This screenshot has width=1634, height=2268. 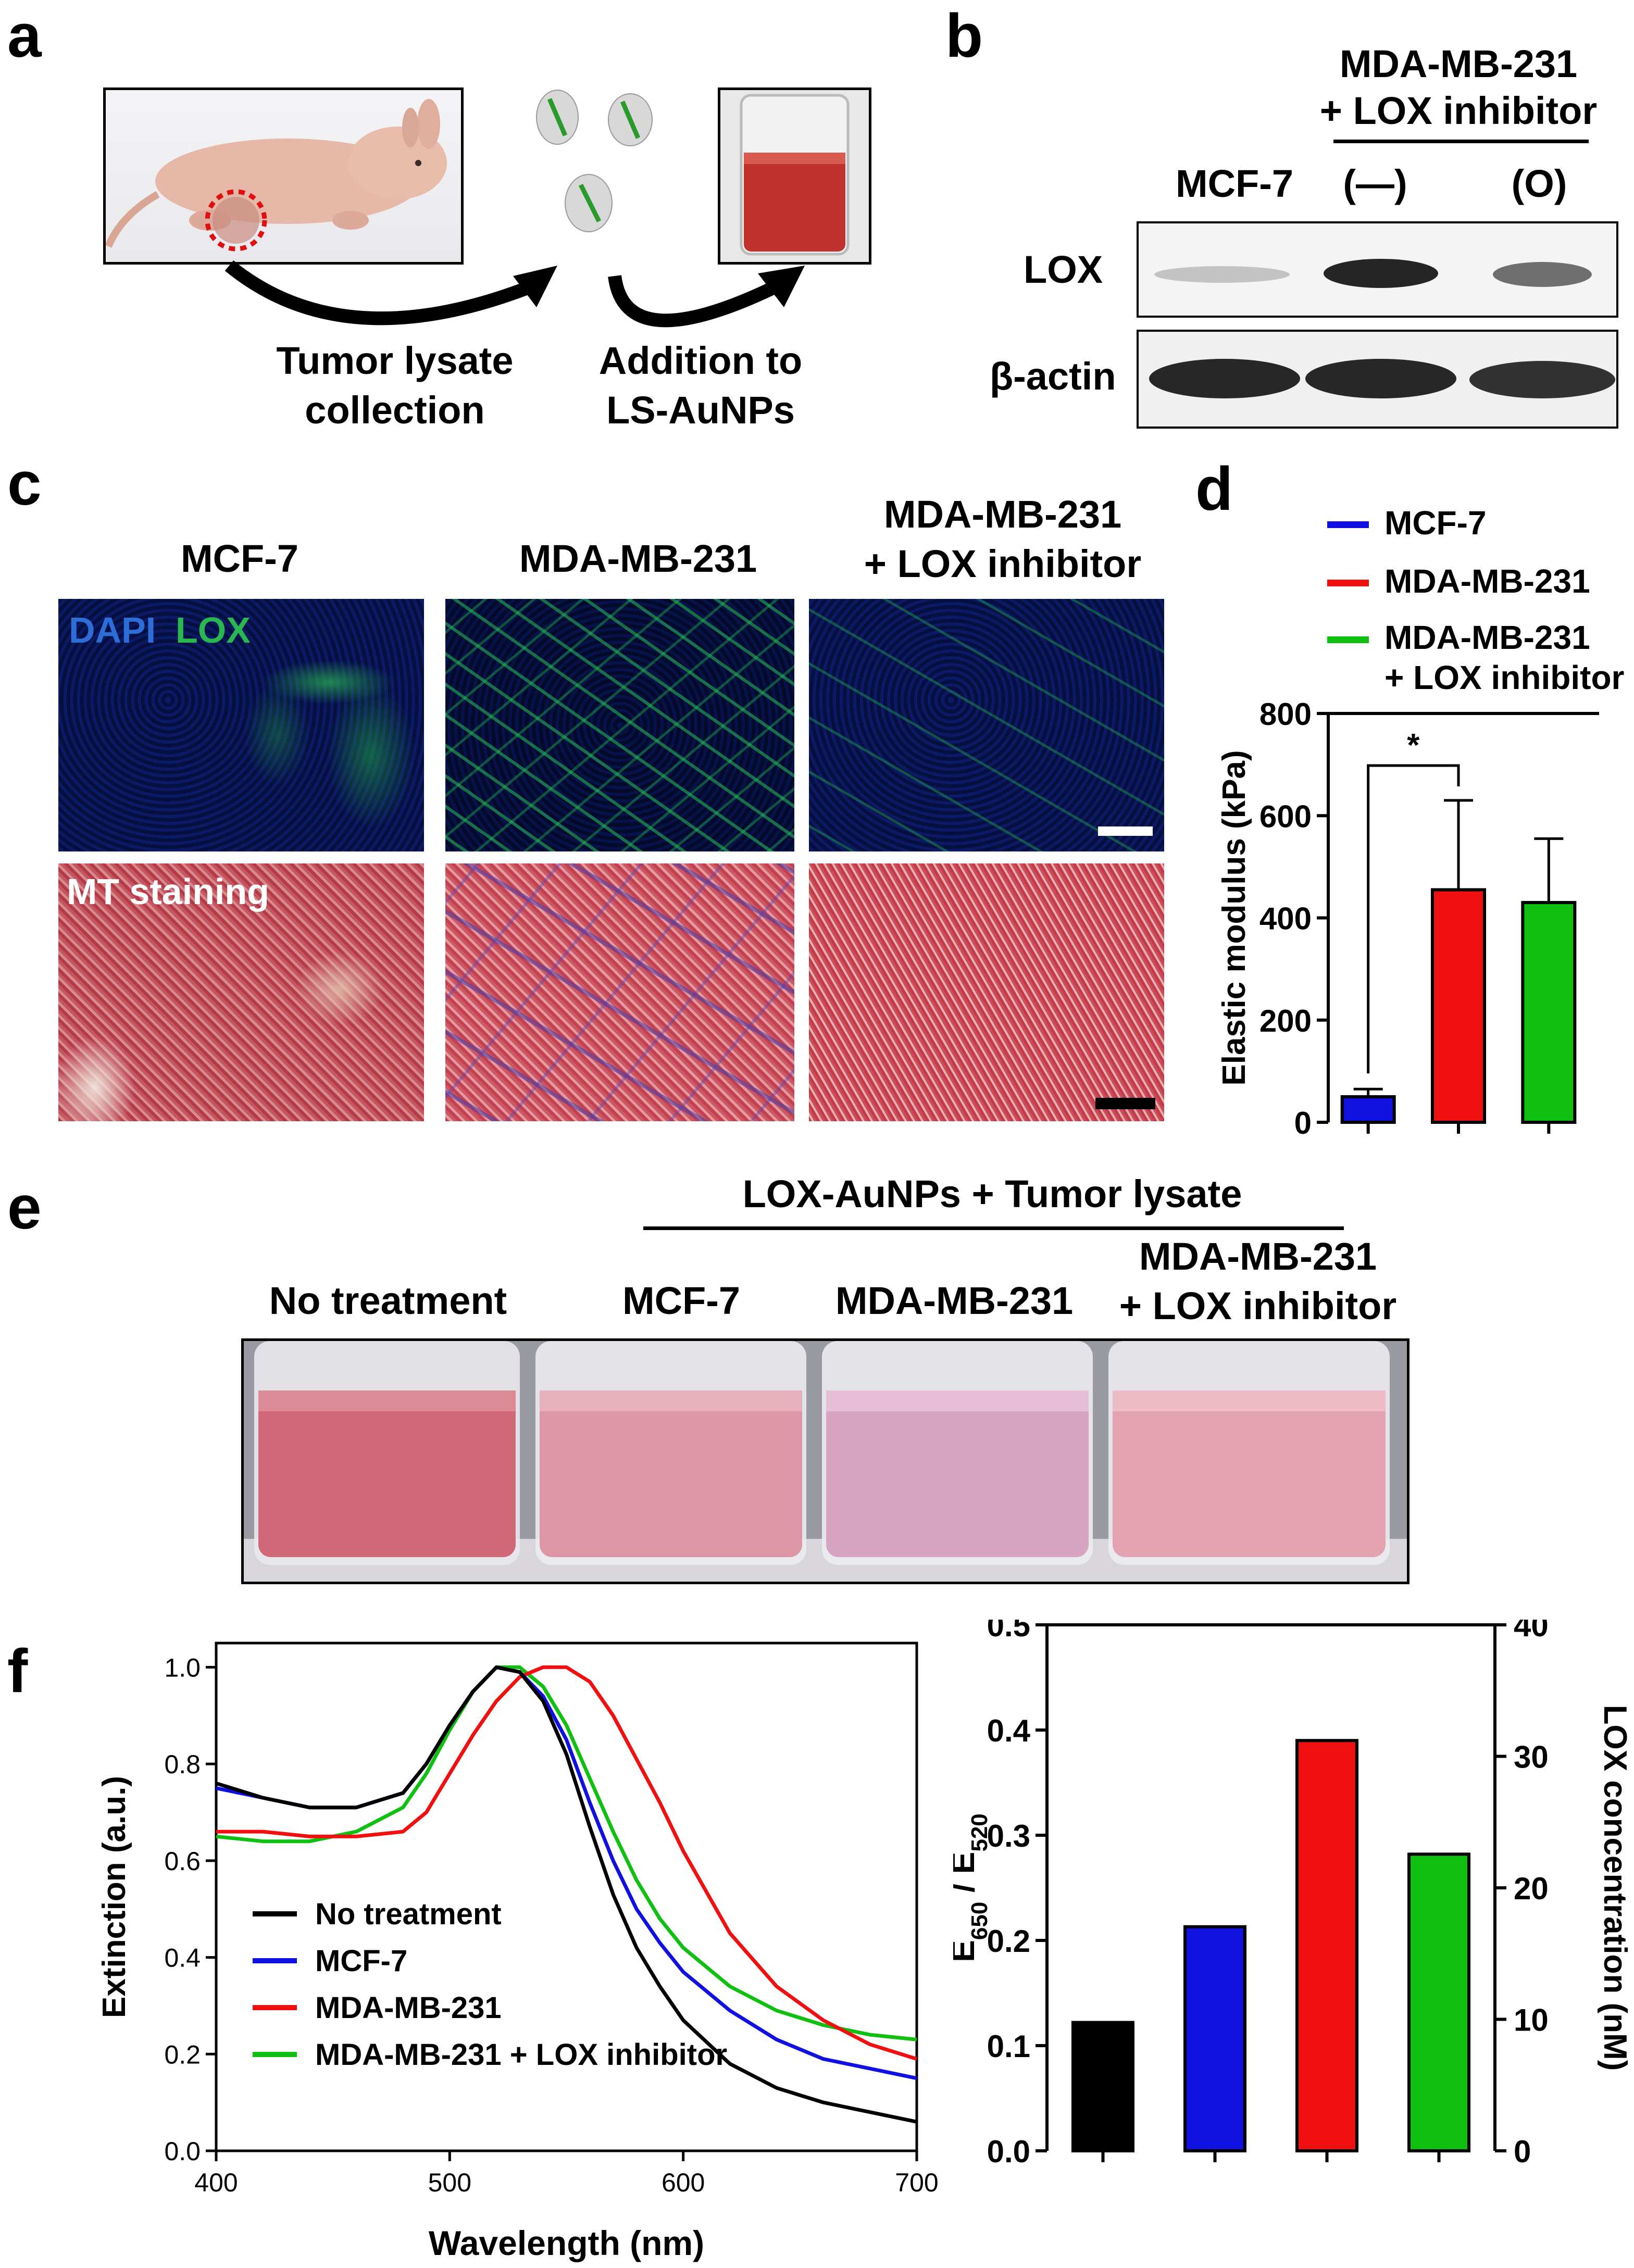 What do you see at coordinates (395, 360) in the screenshot?
I see `step1-line1: Tumor lysate` at bounding box center [395, 360].